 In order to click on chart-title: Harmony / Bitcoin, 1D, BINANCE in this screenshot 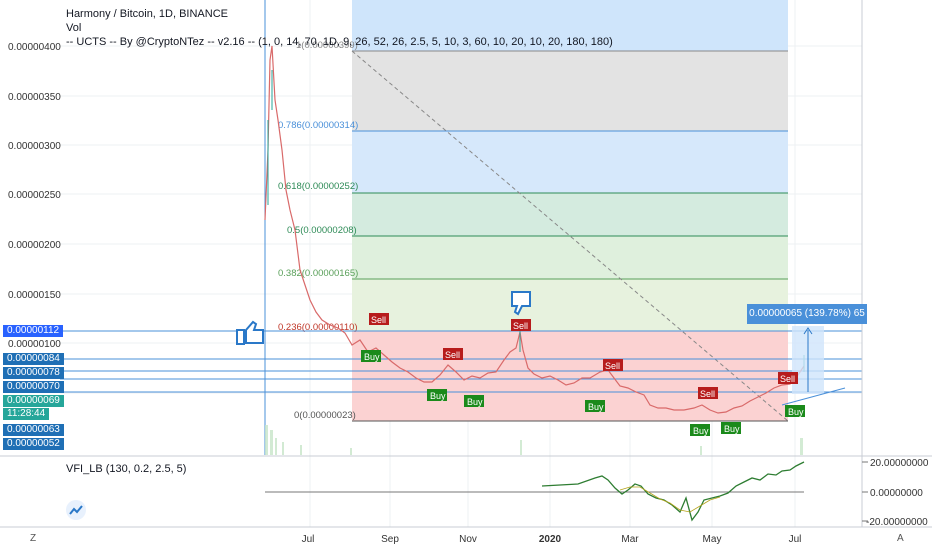, I will do `click(147, 14)`.